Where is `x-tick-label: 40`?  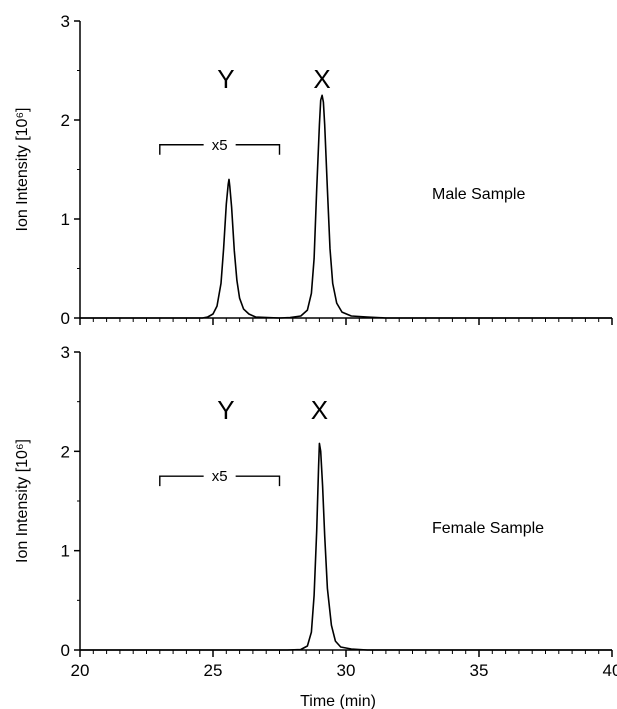 x-tick-label: 40 is located at coordinates (610, 670).